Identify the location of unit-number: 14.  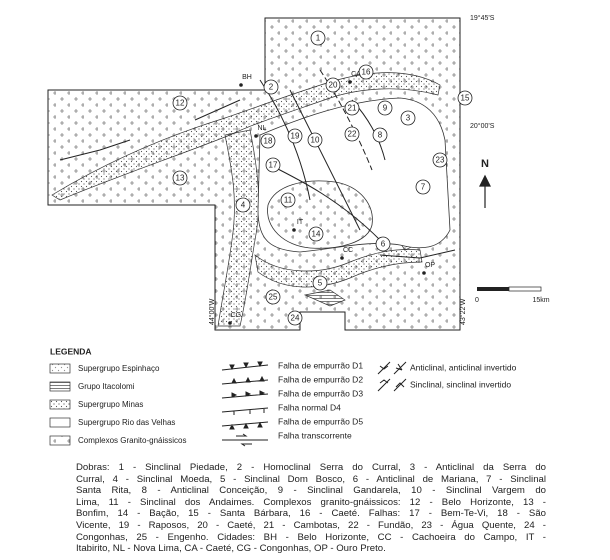
(316, 234).